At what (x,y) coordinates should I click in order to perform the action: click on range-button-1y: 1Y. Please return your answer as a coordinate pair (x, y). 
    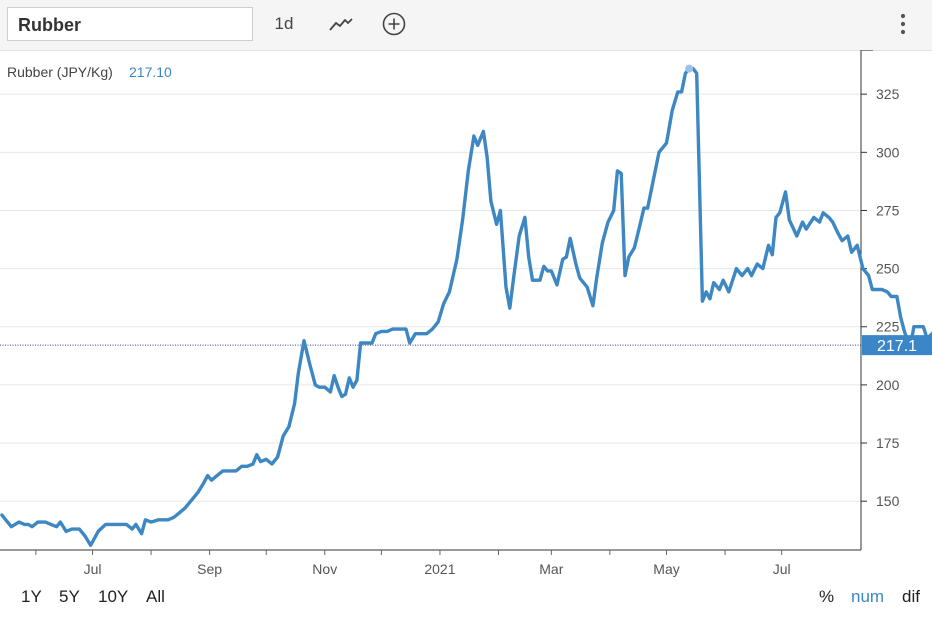
    Looking at the image, I should click on (31, 596).